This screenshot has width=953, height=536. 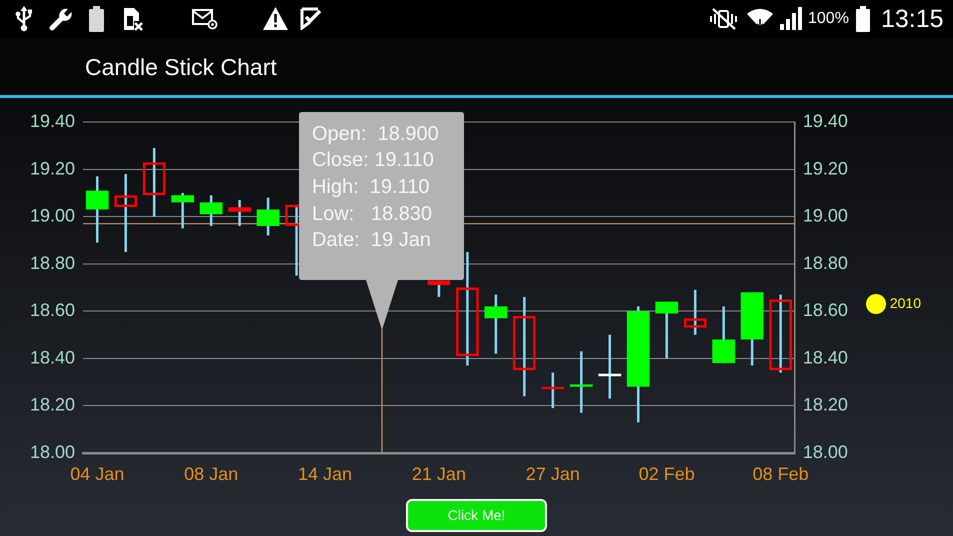 I want to click on y2-tick-label: 19.00, so click(x=825, y=216).